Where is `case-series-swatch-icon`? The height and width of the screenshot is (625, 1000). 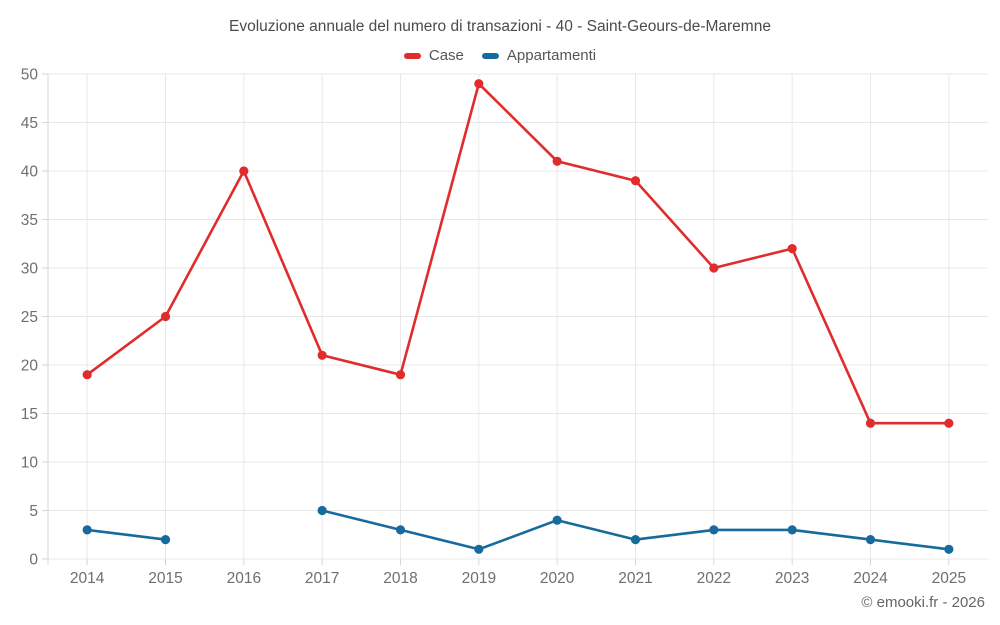
case-series-swatch-icon is located at coordinates (412, 55).